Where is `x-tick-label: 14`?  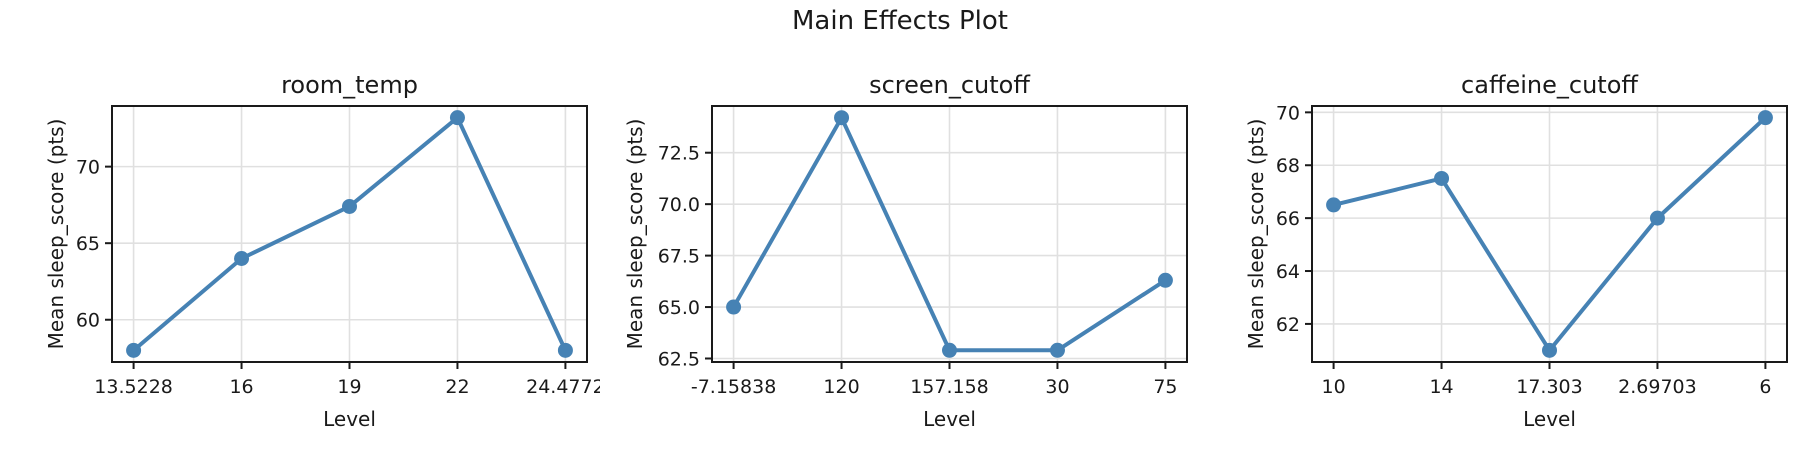 x-tick-label: 14 is located at coordinates (1441, 387).